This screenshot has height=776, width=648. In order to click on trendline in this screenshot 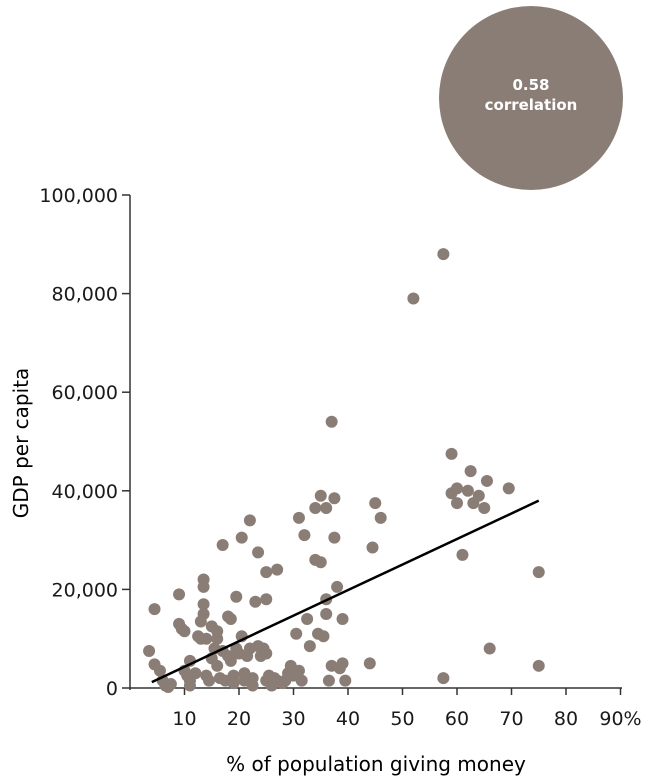, I will do `click(345, 591)`.